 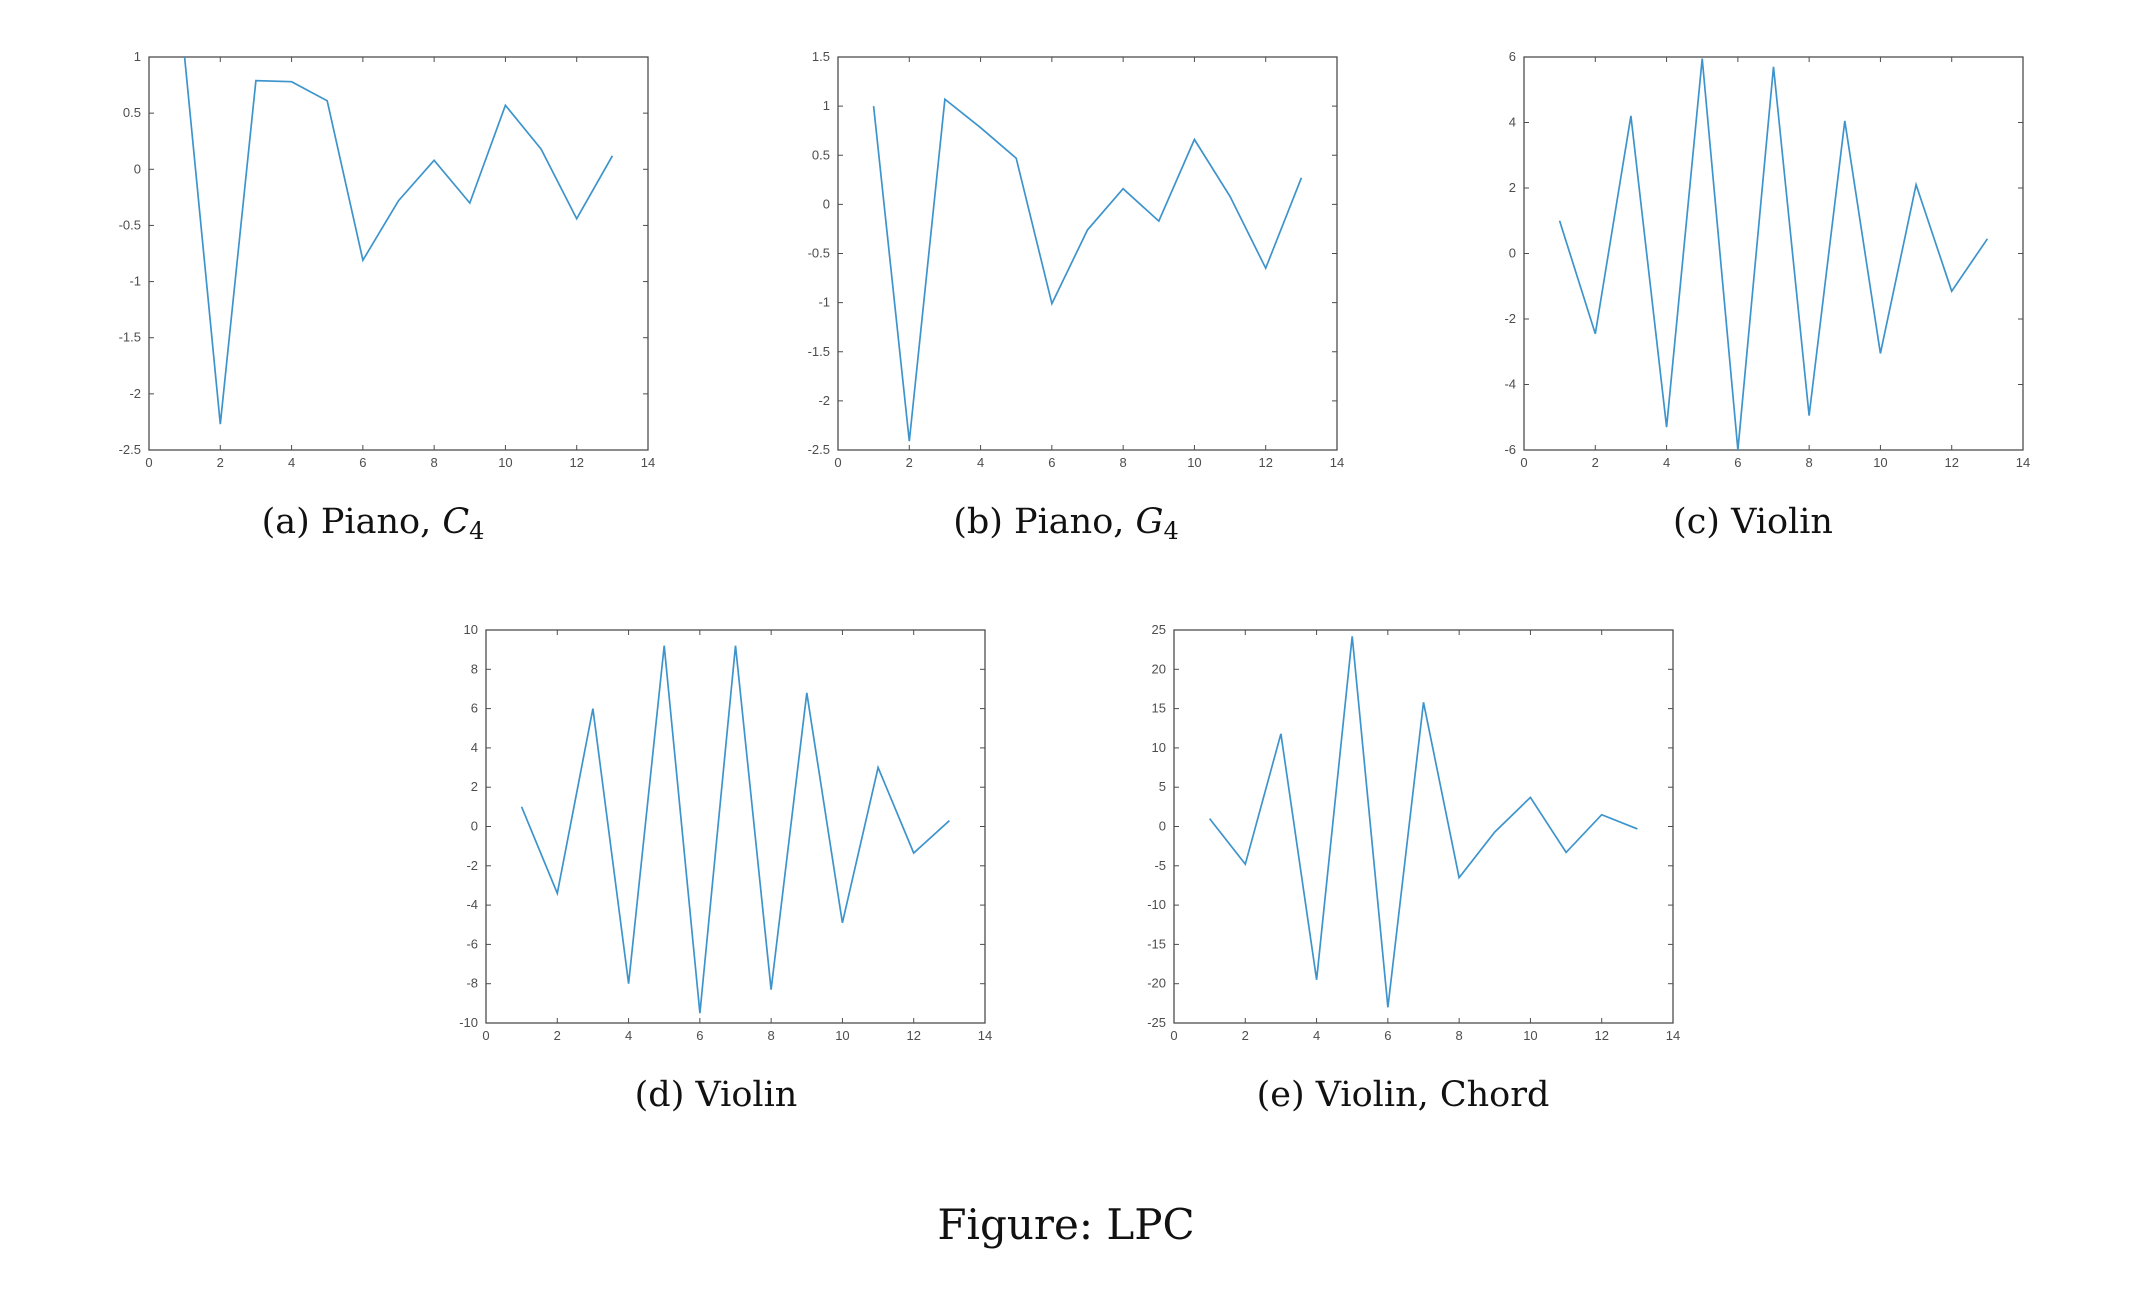 I want to click on y-tick-label: -15, so click(x=1156, y=943).